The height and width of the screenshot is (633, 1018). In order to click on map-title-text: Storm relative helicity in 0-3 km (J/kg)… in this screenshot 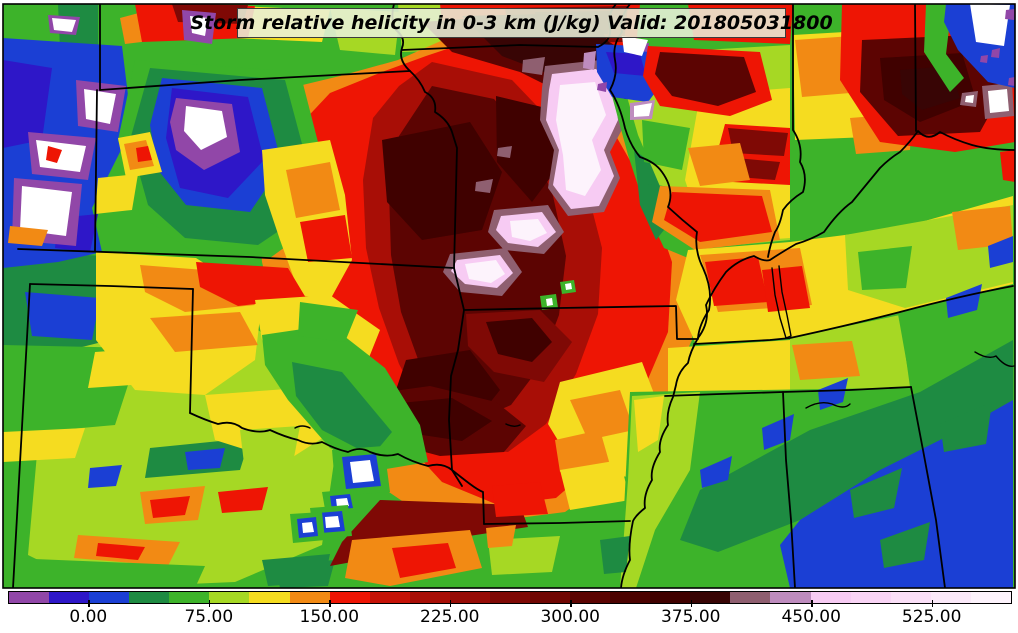, I will do `click(511, 23)`.